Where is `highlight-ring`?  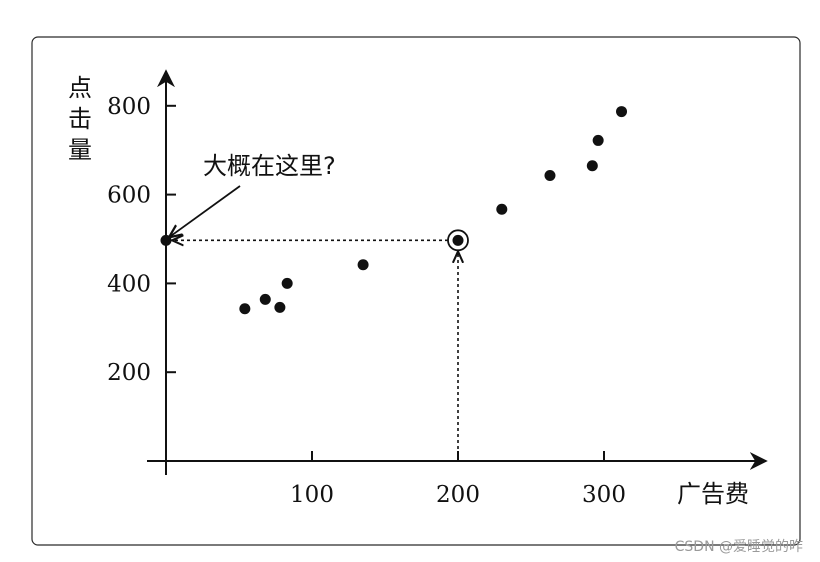 highlight-ring is located at coordinates (458, 240).